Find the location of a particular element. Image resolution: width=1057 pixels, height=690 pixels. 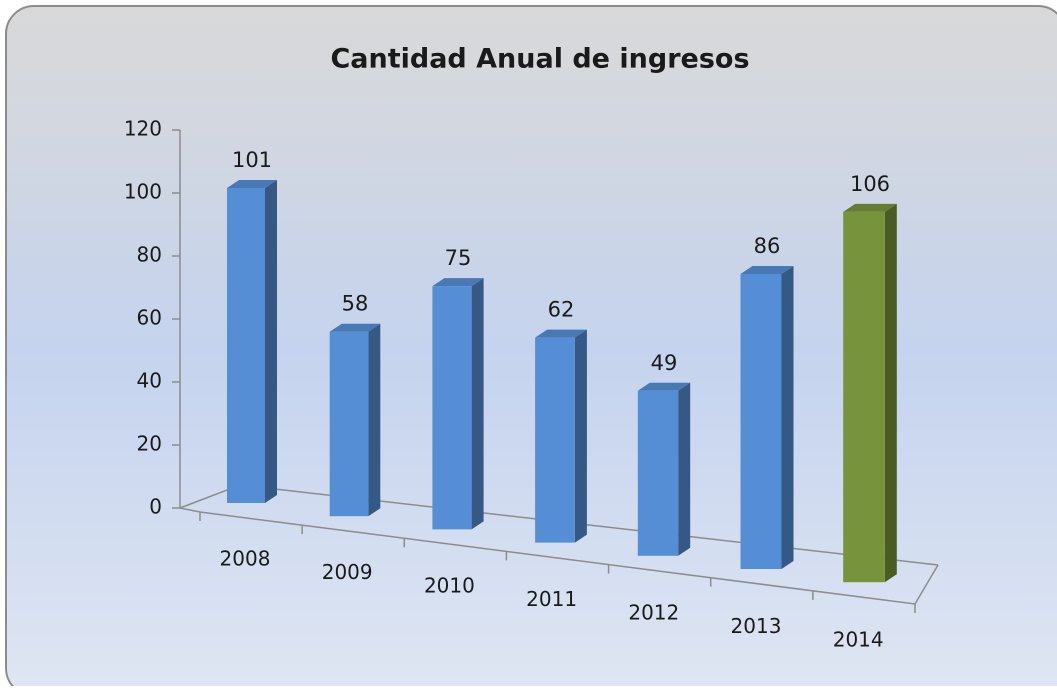

chart-title: Cantidad Anual de ingresos is located at coordinates (539, 59).